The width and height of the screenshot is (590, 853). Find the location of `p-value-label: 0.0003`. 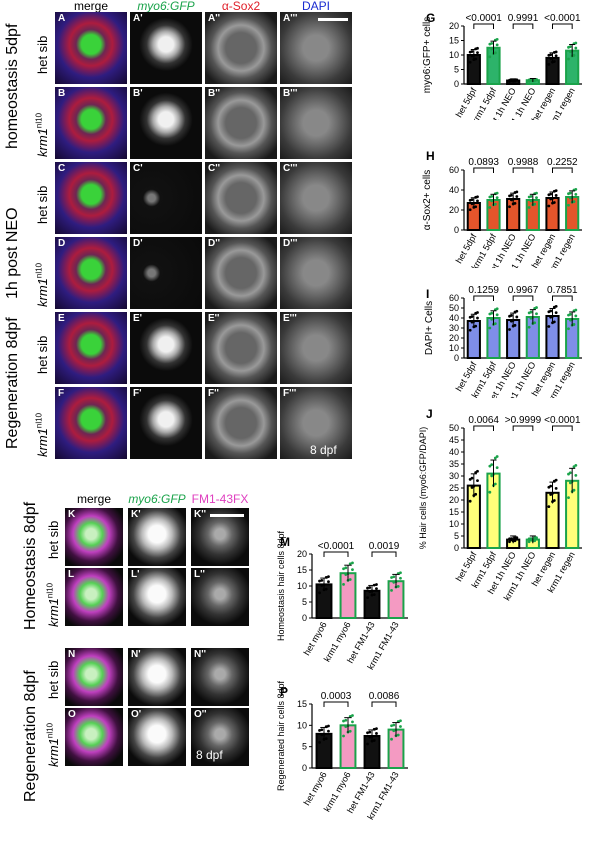

p-value-label: 0.0003 is located at coordinates (336, 696).